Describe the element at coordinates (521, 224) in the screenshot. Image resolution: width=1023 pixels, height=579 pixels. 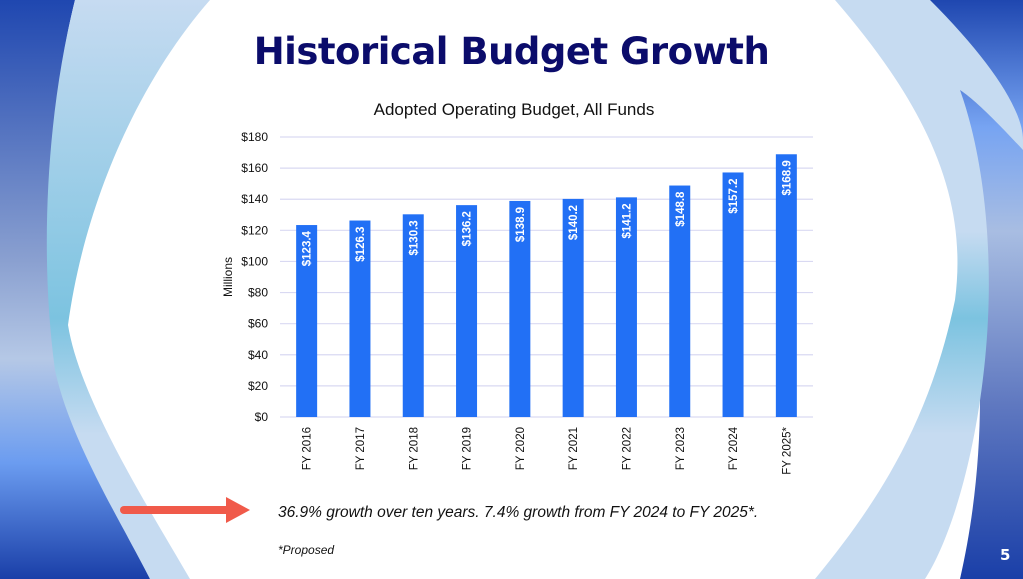
I see `bar-data-label: $138.9` at that location.